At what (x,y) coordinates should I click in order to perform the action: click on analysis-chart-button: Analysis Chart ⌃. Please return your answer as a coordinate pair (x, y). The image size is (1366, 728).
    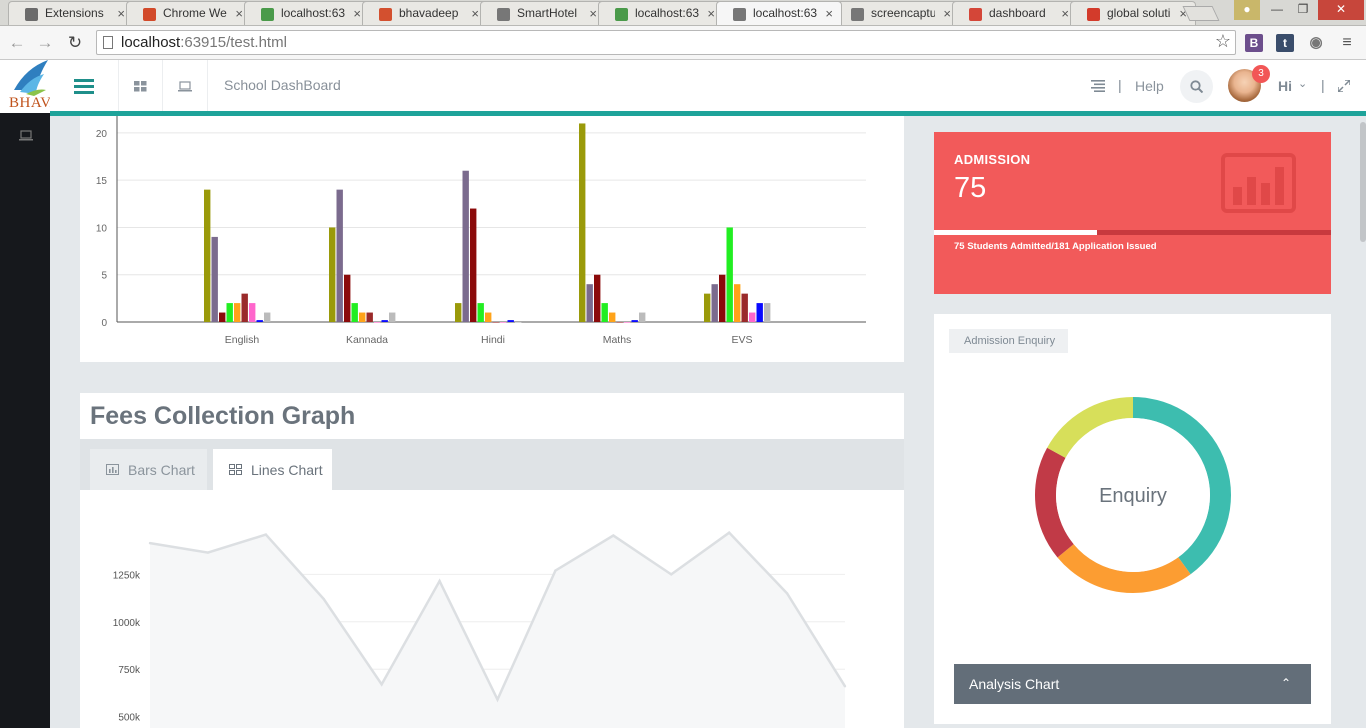
    Looking at the image, I should click on (1132, 684).